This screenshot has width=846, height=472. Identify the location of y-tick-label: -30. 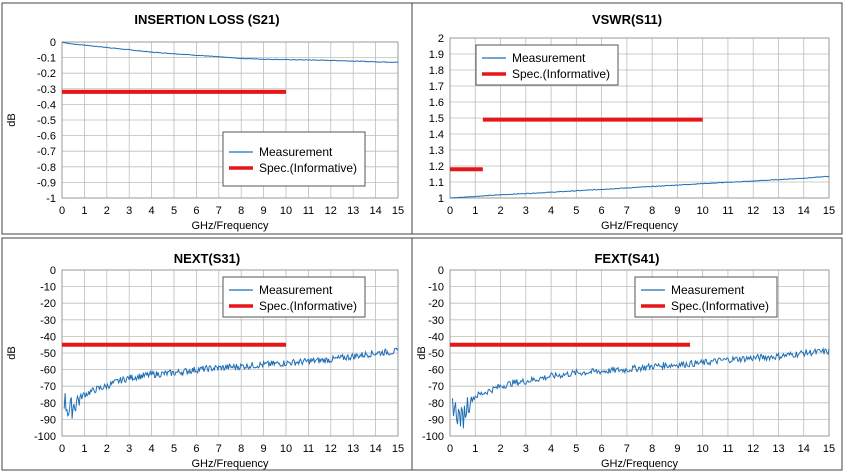
(48, 321).